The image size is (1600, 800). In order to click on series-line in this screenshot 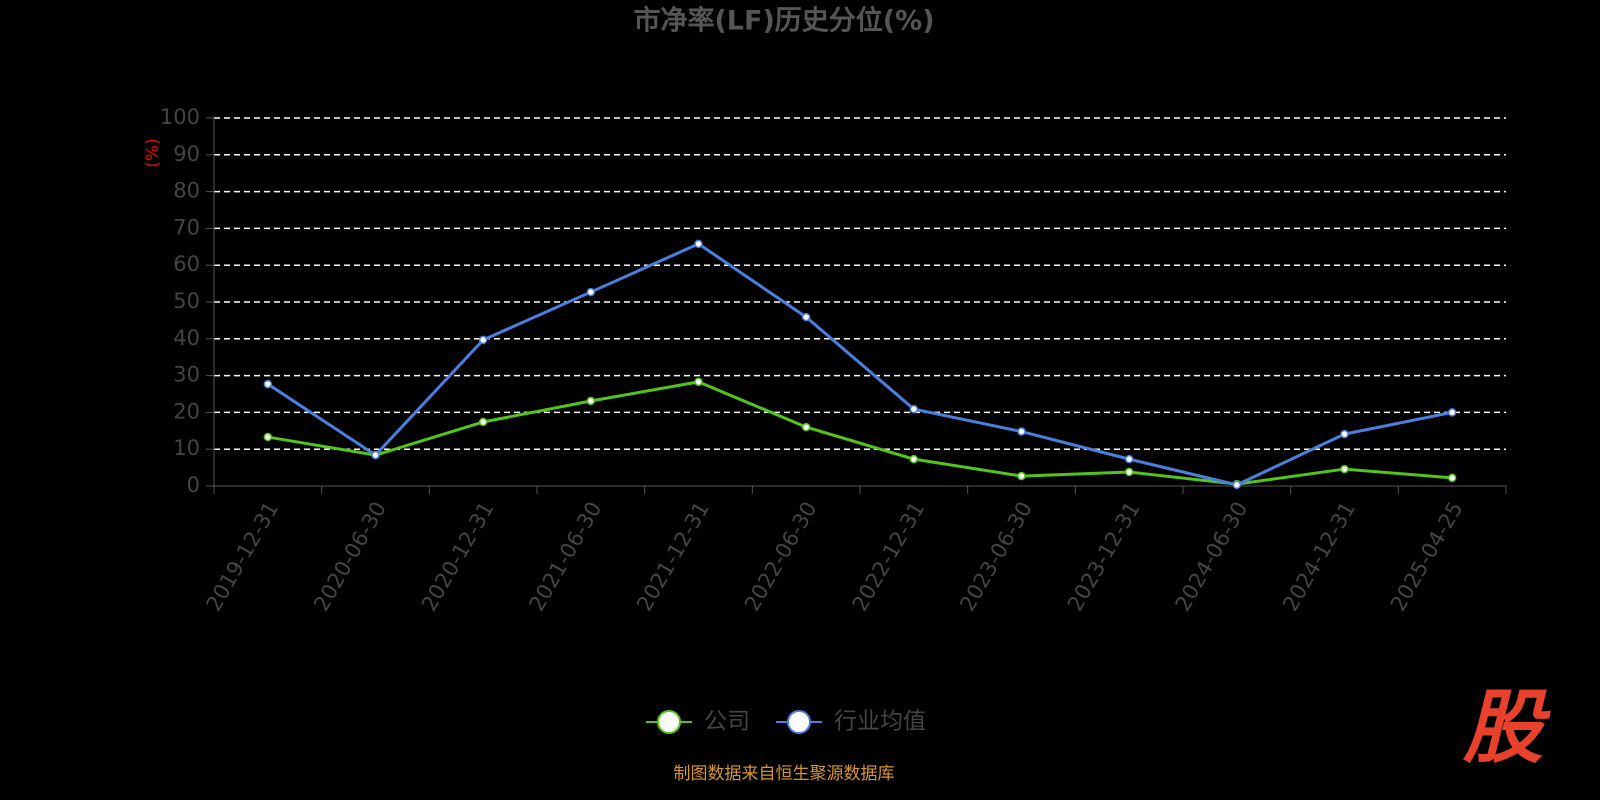, I will do `click(860, 433)`.